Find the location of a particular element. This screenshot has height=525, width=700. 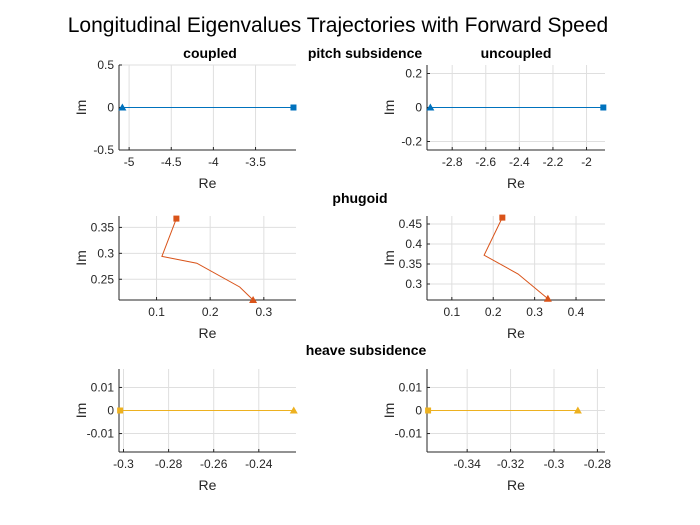

subplot-phugoid-coupled: 0.1 0.2 0.3 0.25 0.3 0.35 Re Im is located at coordinates (184, 278).